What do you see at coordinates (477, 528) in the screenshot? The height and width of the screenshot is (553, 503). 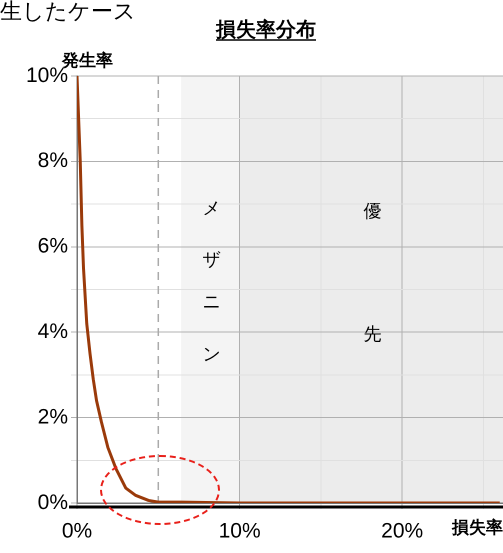 I see `x-axis-title: 損失率` at bounding box center [477, 528].